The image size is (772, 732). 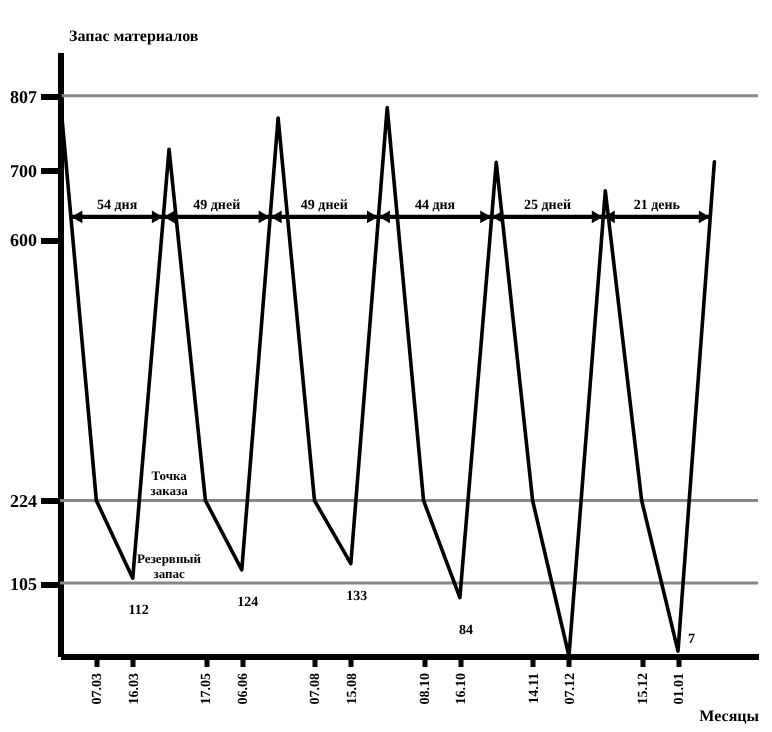 I want to click on y-tick-label: 224, so click(x=24, y=501).